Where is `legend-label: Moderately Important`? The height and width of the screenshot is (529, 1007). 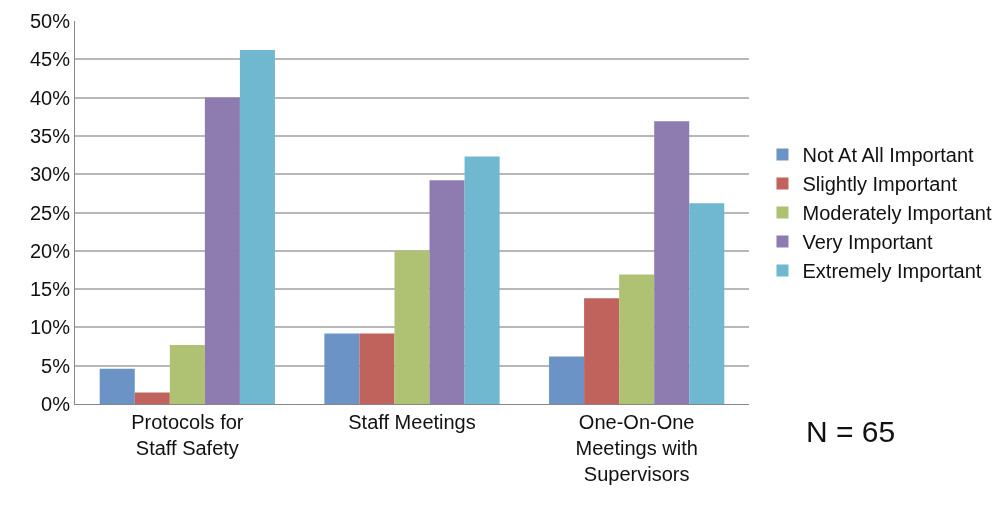
legend-label: Moderately Important is located at coordinates (897, 213).